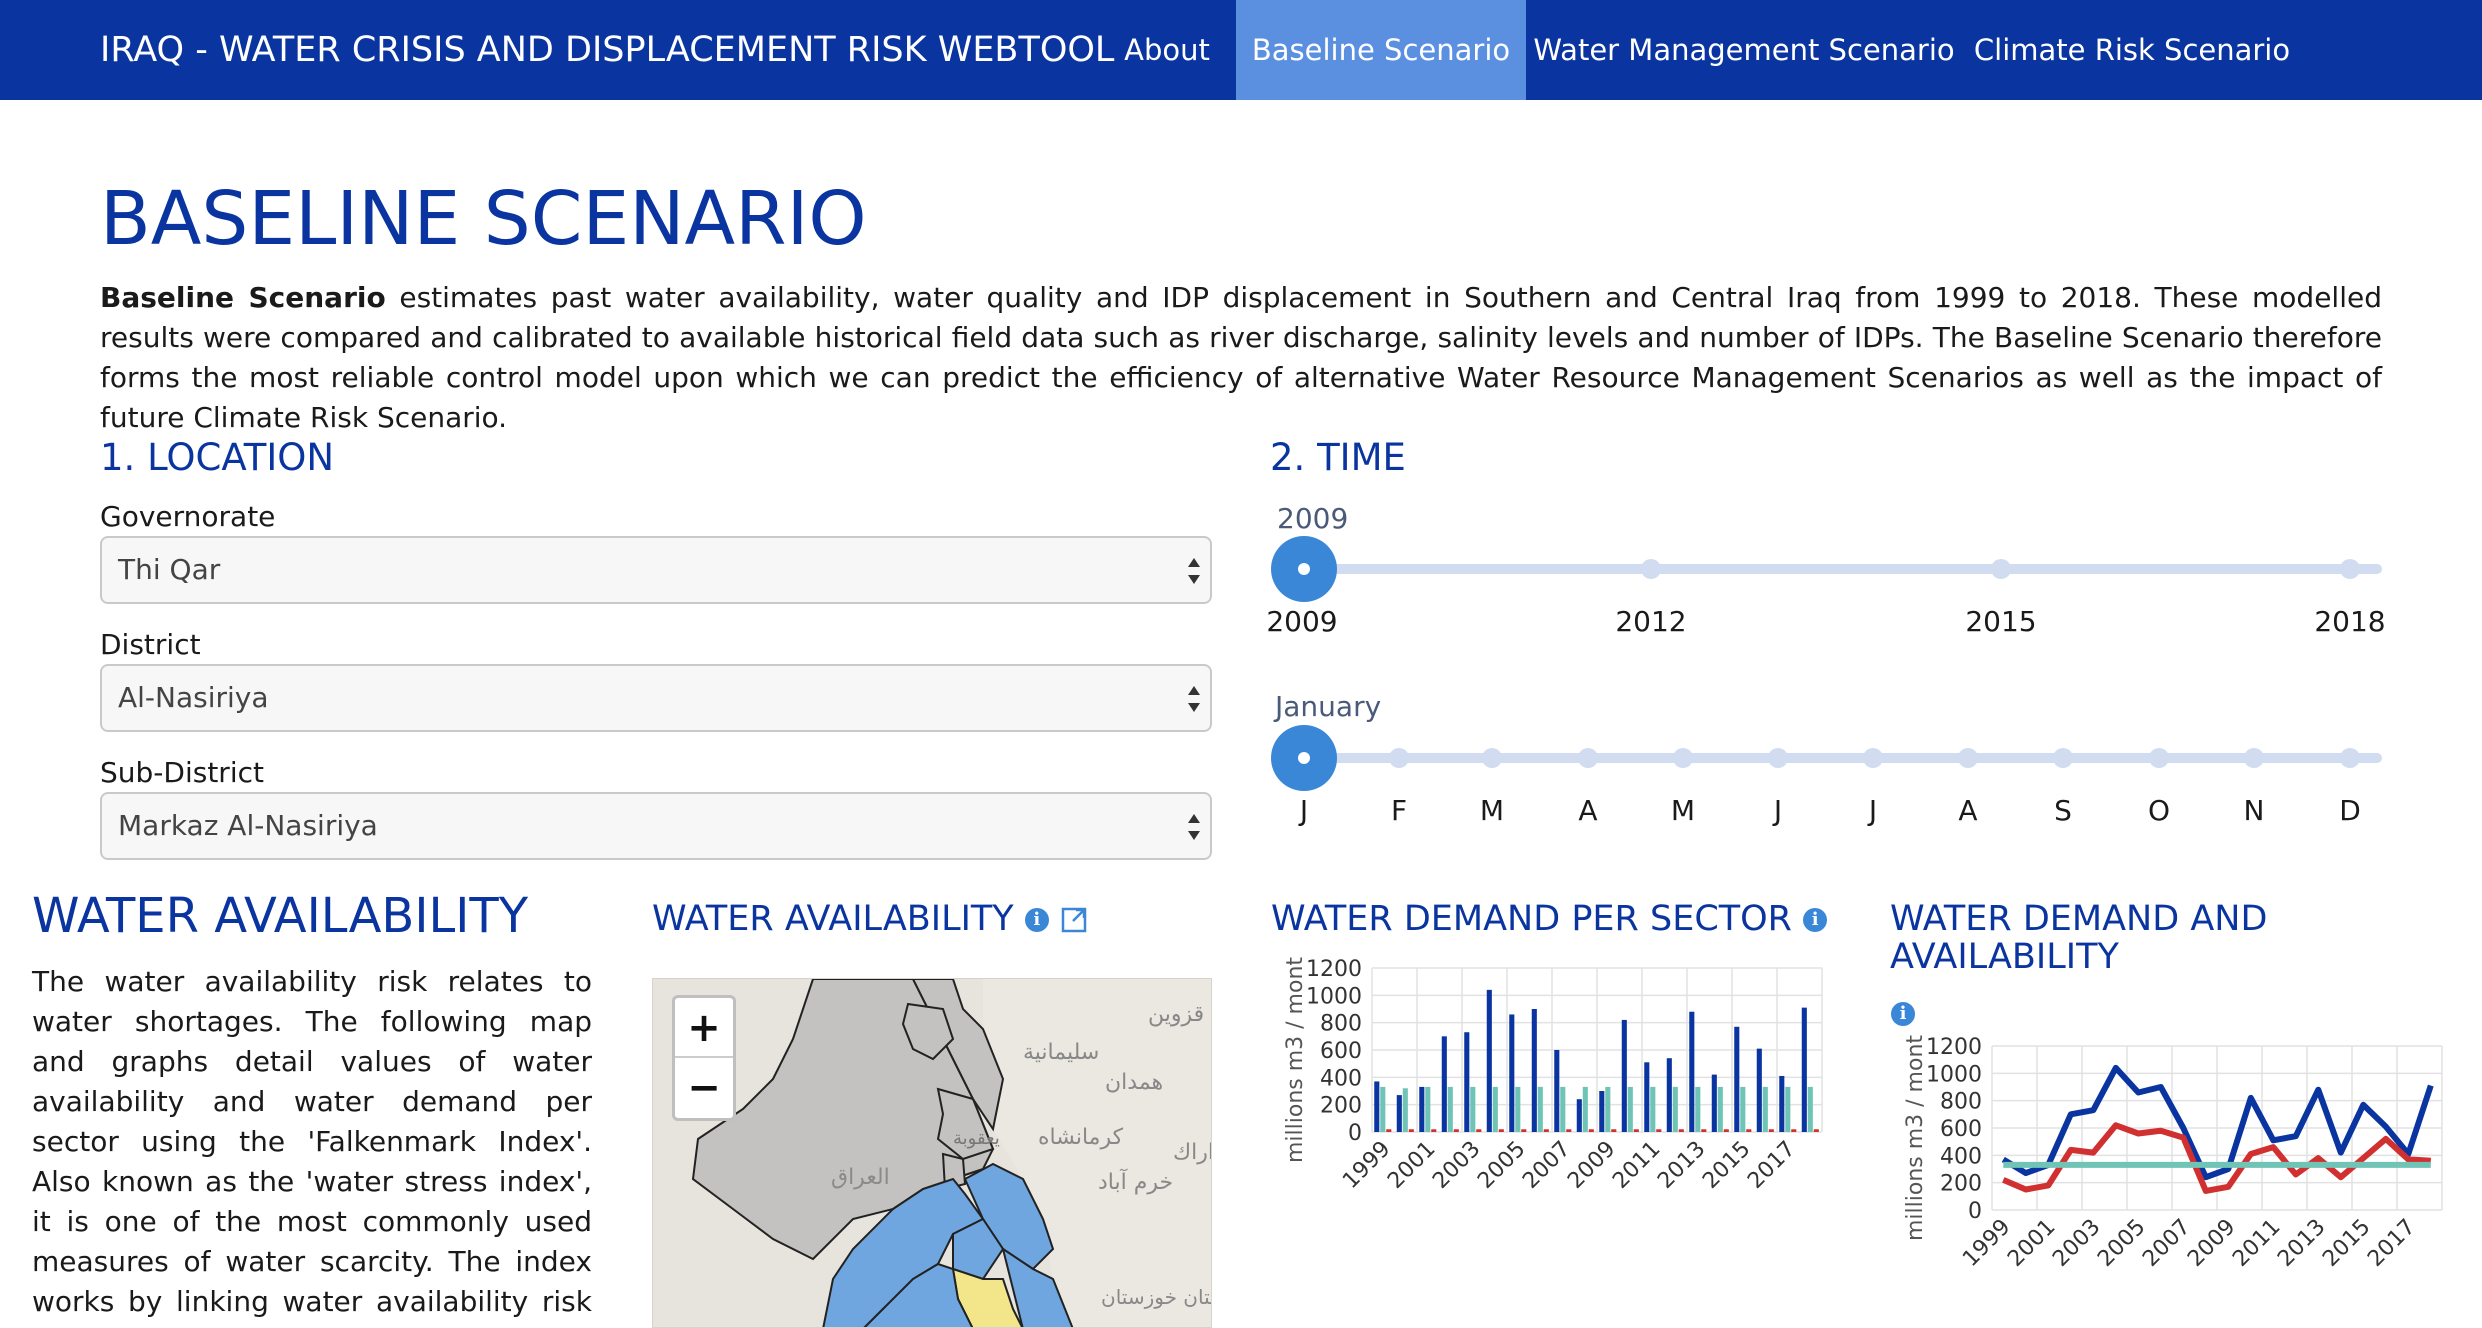 Image resolution: width=2482 pixels, height=1328 pixels. I want to click on nav-climate-risk-scenario: Climate Risk Scenario, so click(2132, 50).